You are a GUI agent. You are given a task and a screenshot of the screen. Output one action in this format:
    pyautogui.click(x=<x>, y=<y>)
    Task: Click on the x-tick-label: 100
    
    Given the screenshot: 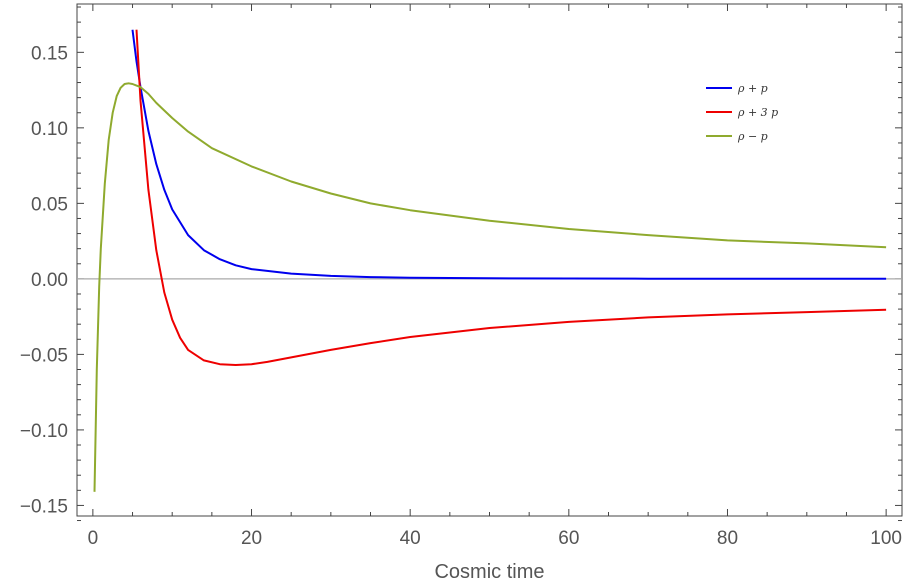 What is the action you would take?
    pyautogui.click(x=886, y=538)
    